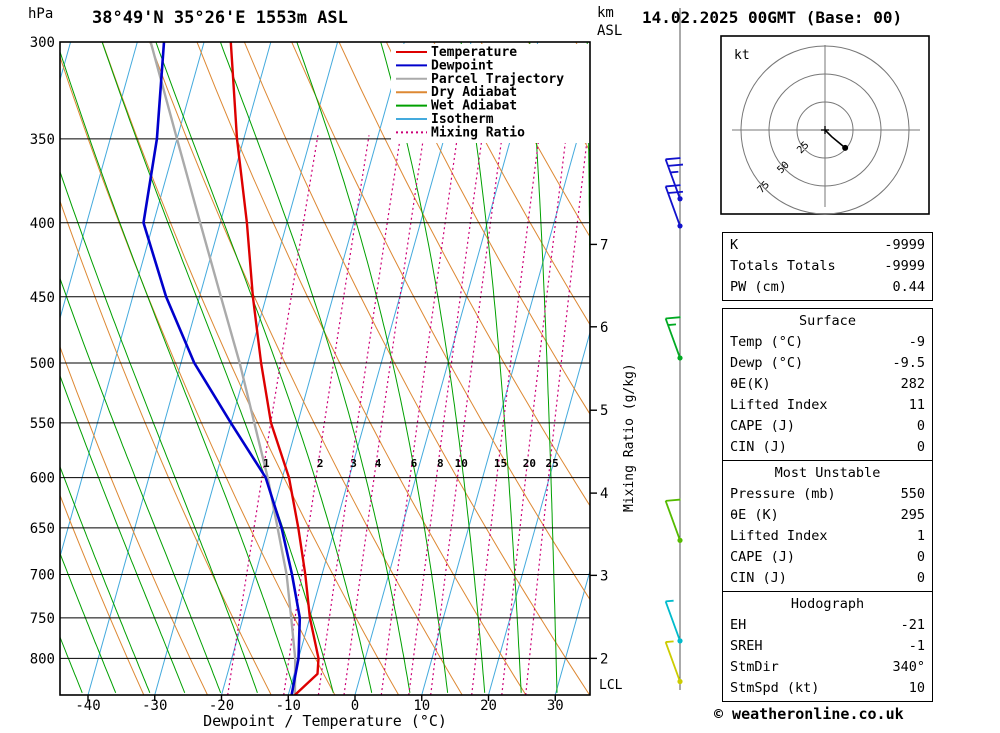 Image resolution: width=1000 pixels, height=733 pixels. I want to click on mixing-ratio-value-labels: 1 2 3 4 6 8 10 15 20 25, so click(411, 463).